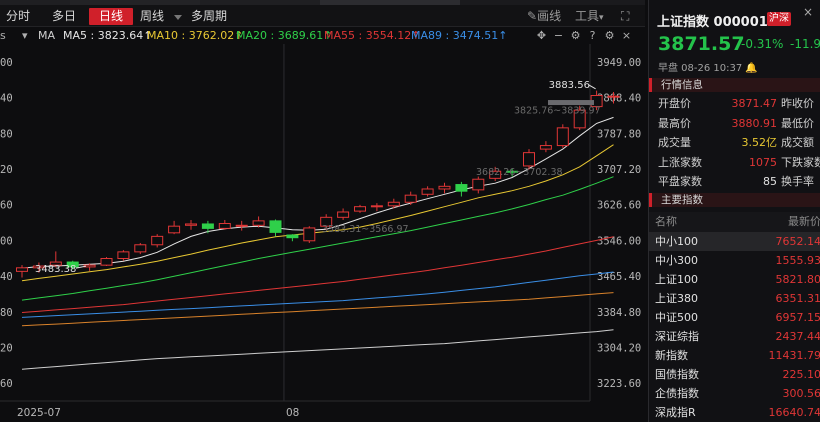 This screenshot has height=422, width=820. I want to click on index-row: 深成指R 16640.74, so click(734, 412).